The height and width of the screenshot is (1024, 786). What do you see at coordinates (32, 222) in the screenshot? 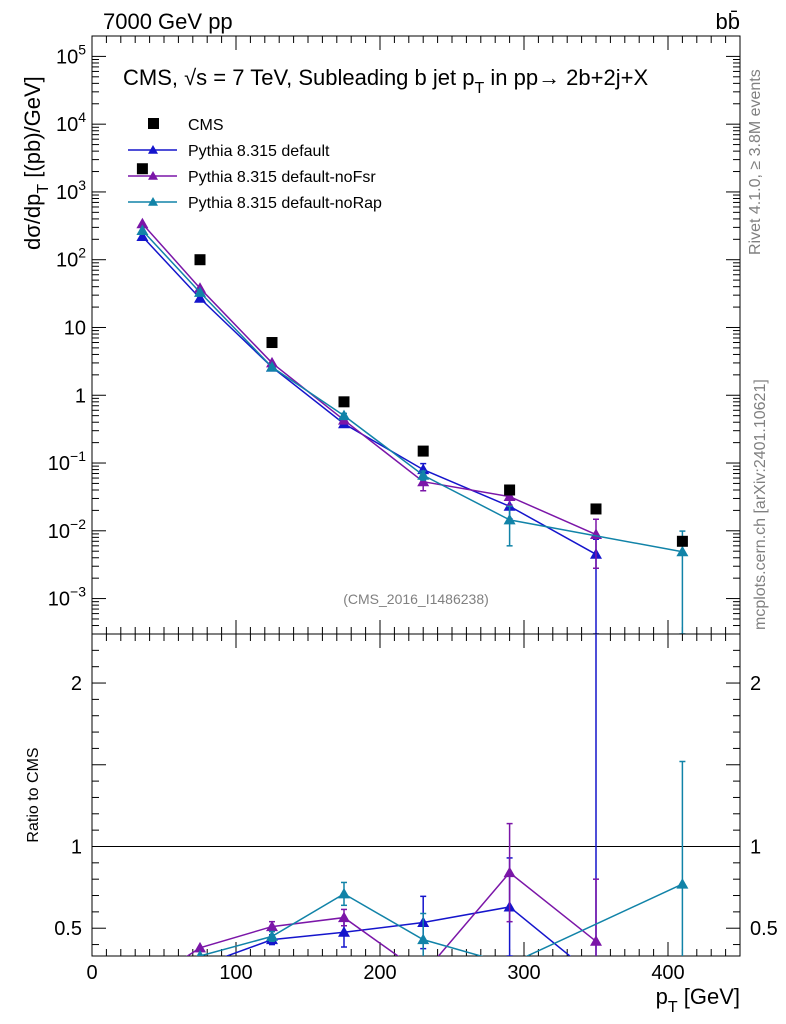
I see `main-ylabel-text: dσ/dp` at bounding box center [32, 222].